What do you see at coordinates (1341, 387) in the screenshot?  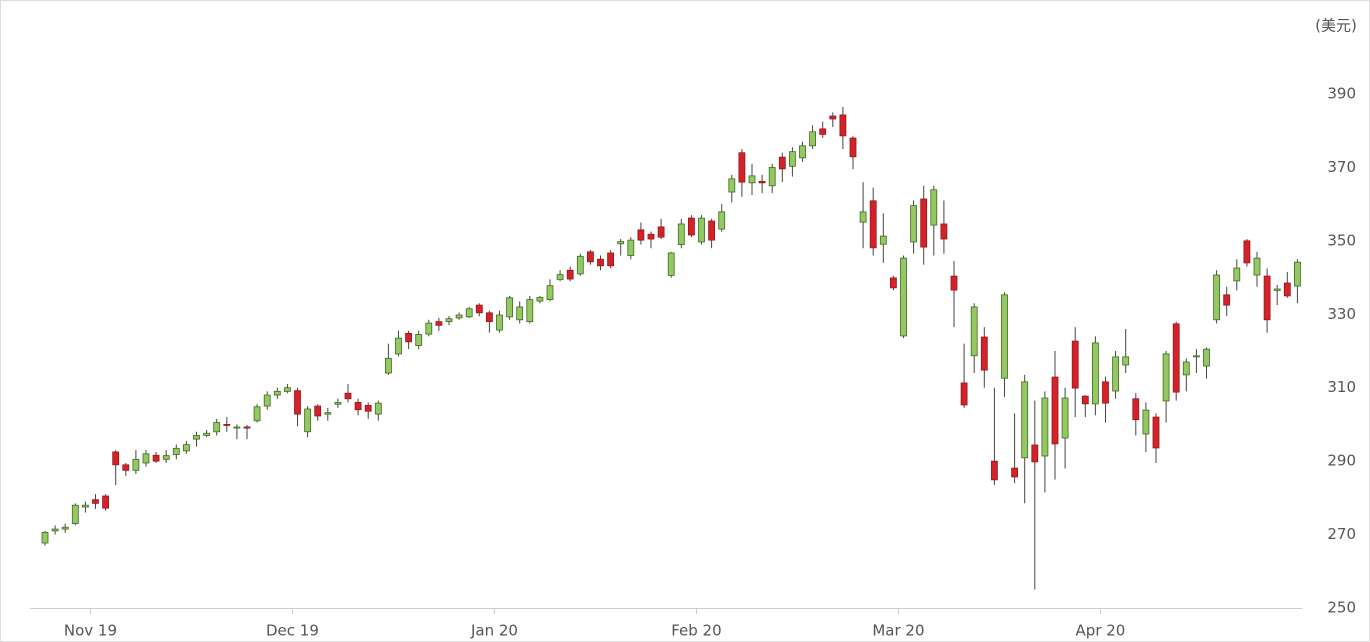 I see `y-tick-label: 310` at bounding box center [1341, 387].